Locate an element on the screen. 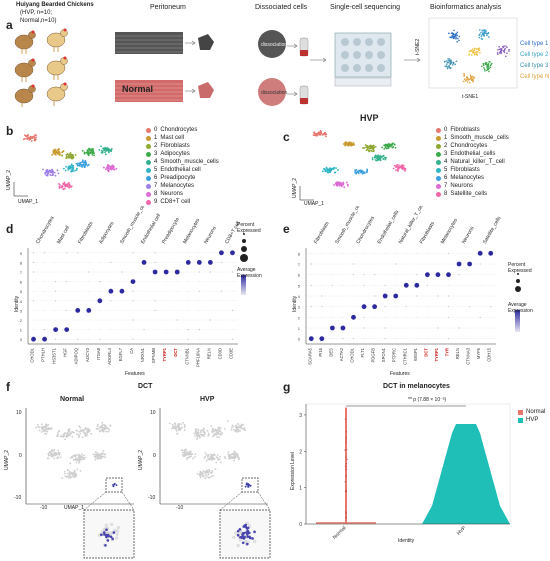 The image size is (550, 561). tsne-legend-2: Cell type 2 is located at coordinates (534, 54).